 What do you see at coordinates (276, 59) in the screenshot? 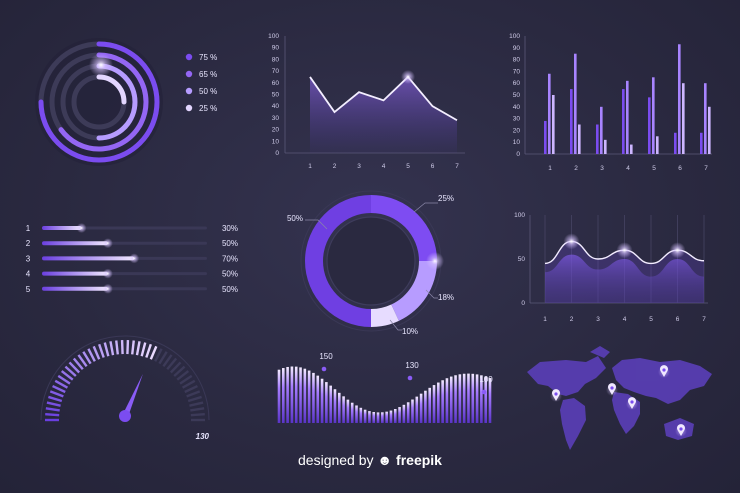
I see `y-tick-label: 80` at bounding box center [276, 59].